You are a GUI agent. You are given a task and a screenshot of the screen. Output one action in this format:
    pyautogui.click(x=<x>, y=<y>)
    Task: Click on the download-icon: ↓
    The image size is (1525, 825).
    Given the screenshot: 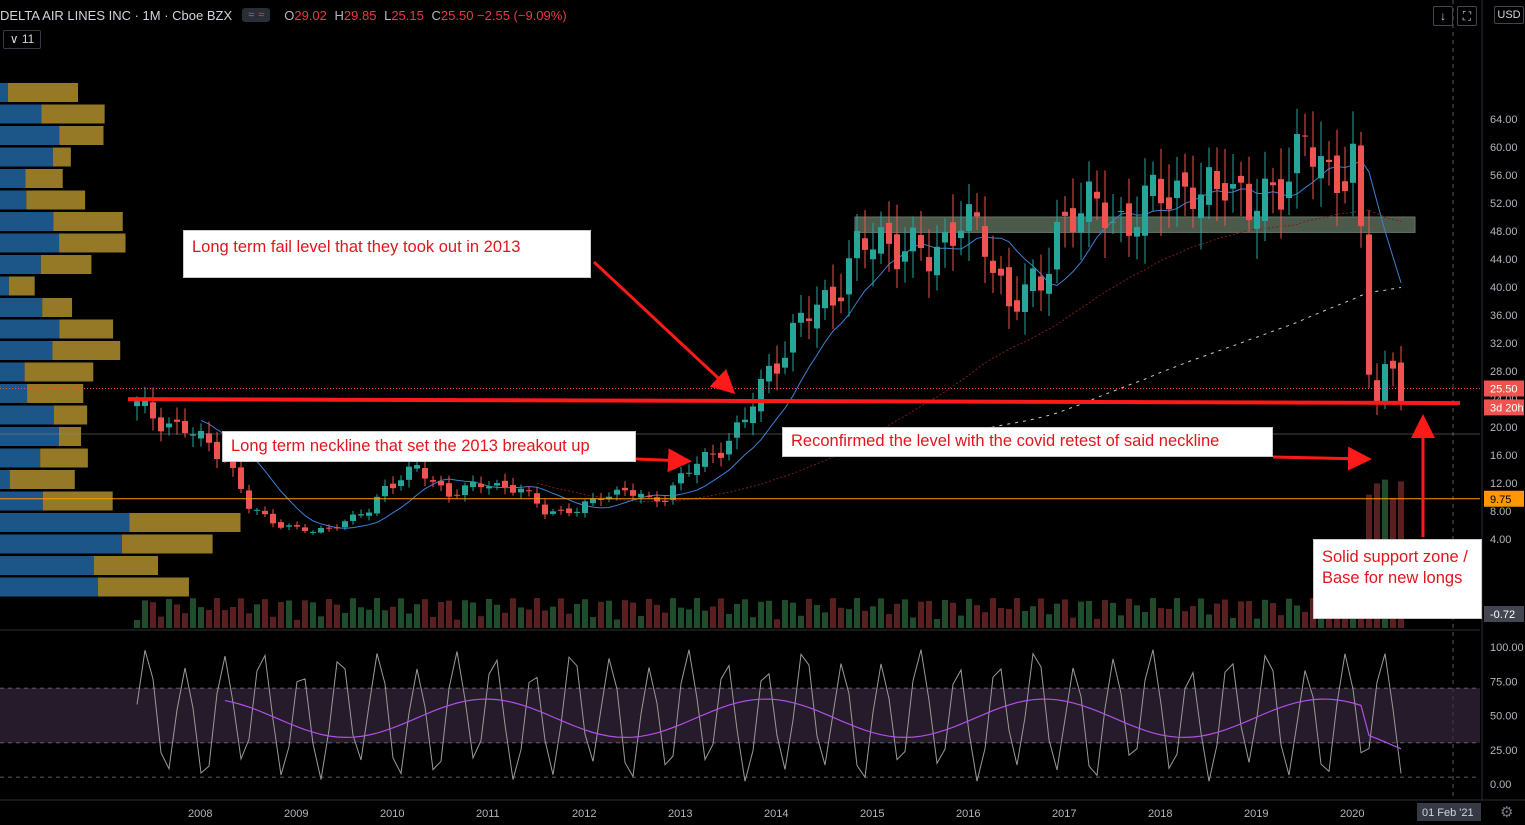 What is the action you would take?
    pyautogui.click(x=1443, y=16)
    